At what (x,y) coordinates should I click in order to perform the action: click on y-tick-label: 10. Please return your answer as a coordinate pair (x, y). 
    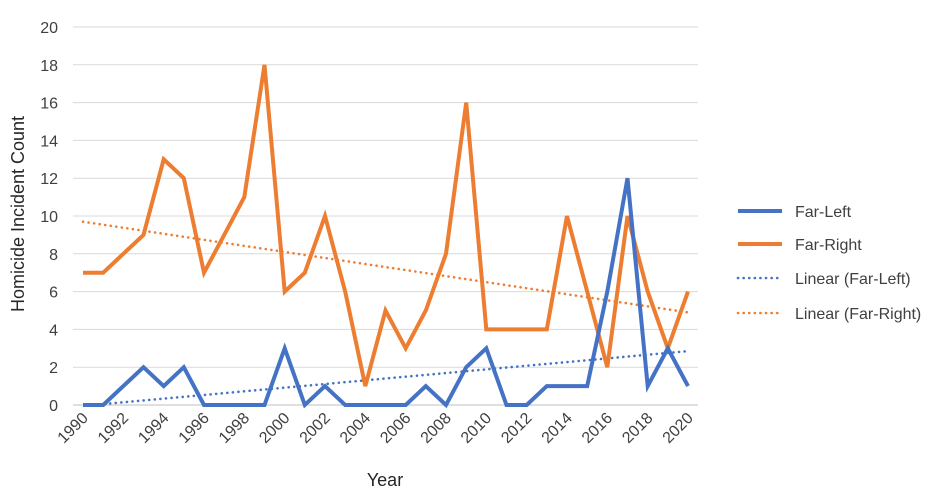
    Looking at the image, I should click on (49, 217).